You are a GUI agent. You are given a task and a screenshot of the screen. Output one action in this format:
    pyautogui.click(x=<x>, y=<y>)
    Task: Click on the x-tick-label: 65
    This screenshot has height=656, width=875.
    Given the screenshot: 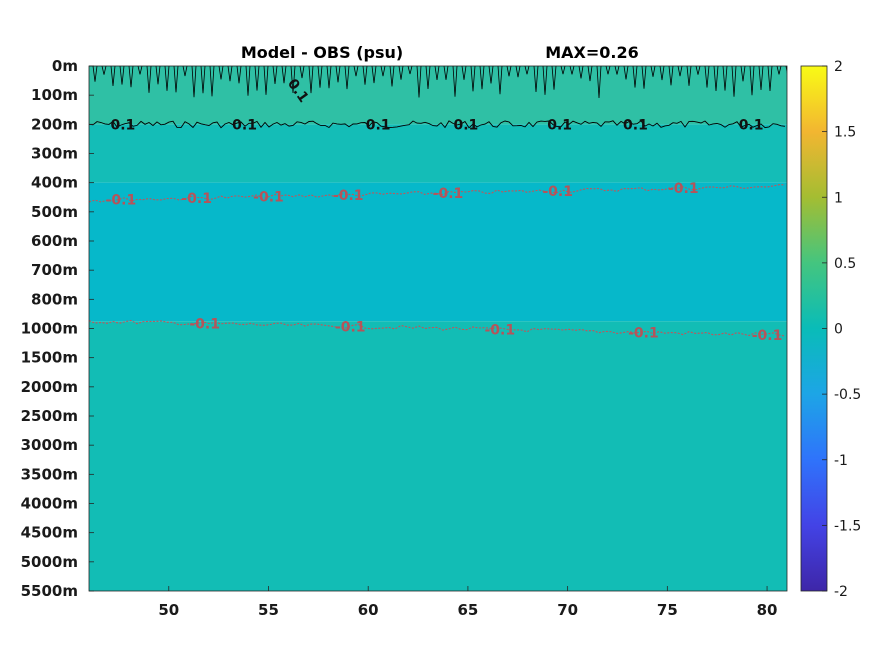 What is the action you would take?
    pyautogui.click(x=467, y=610)
    